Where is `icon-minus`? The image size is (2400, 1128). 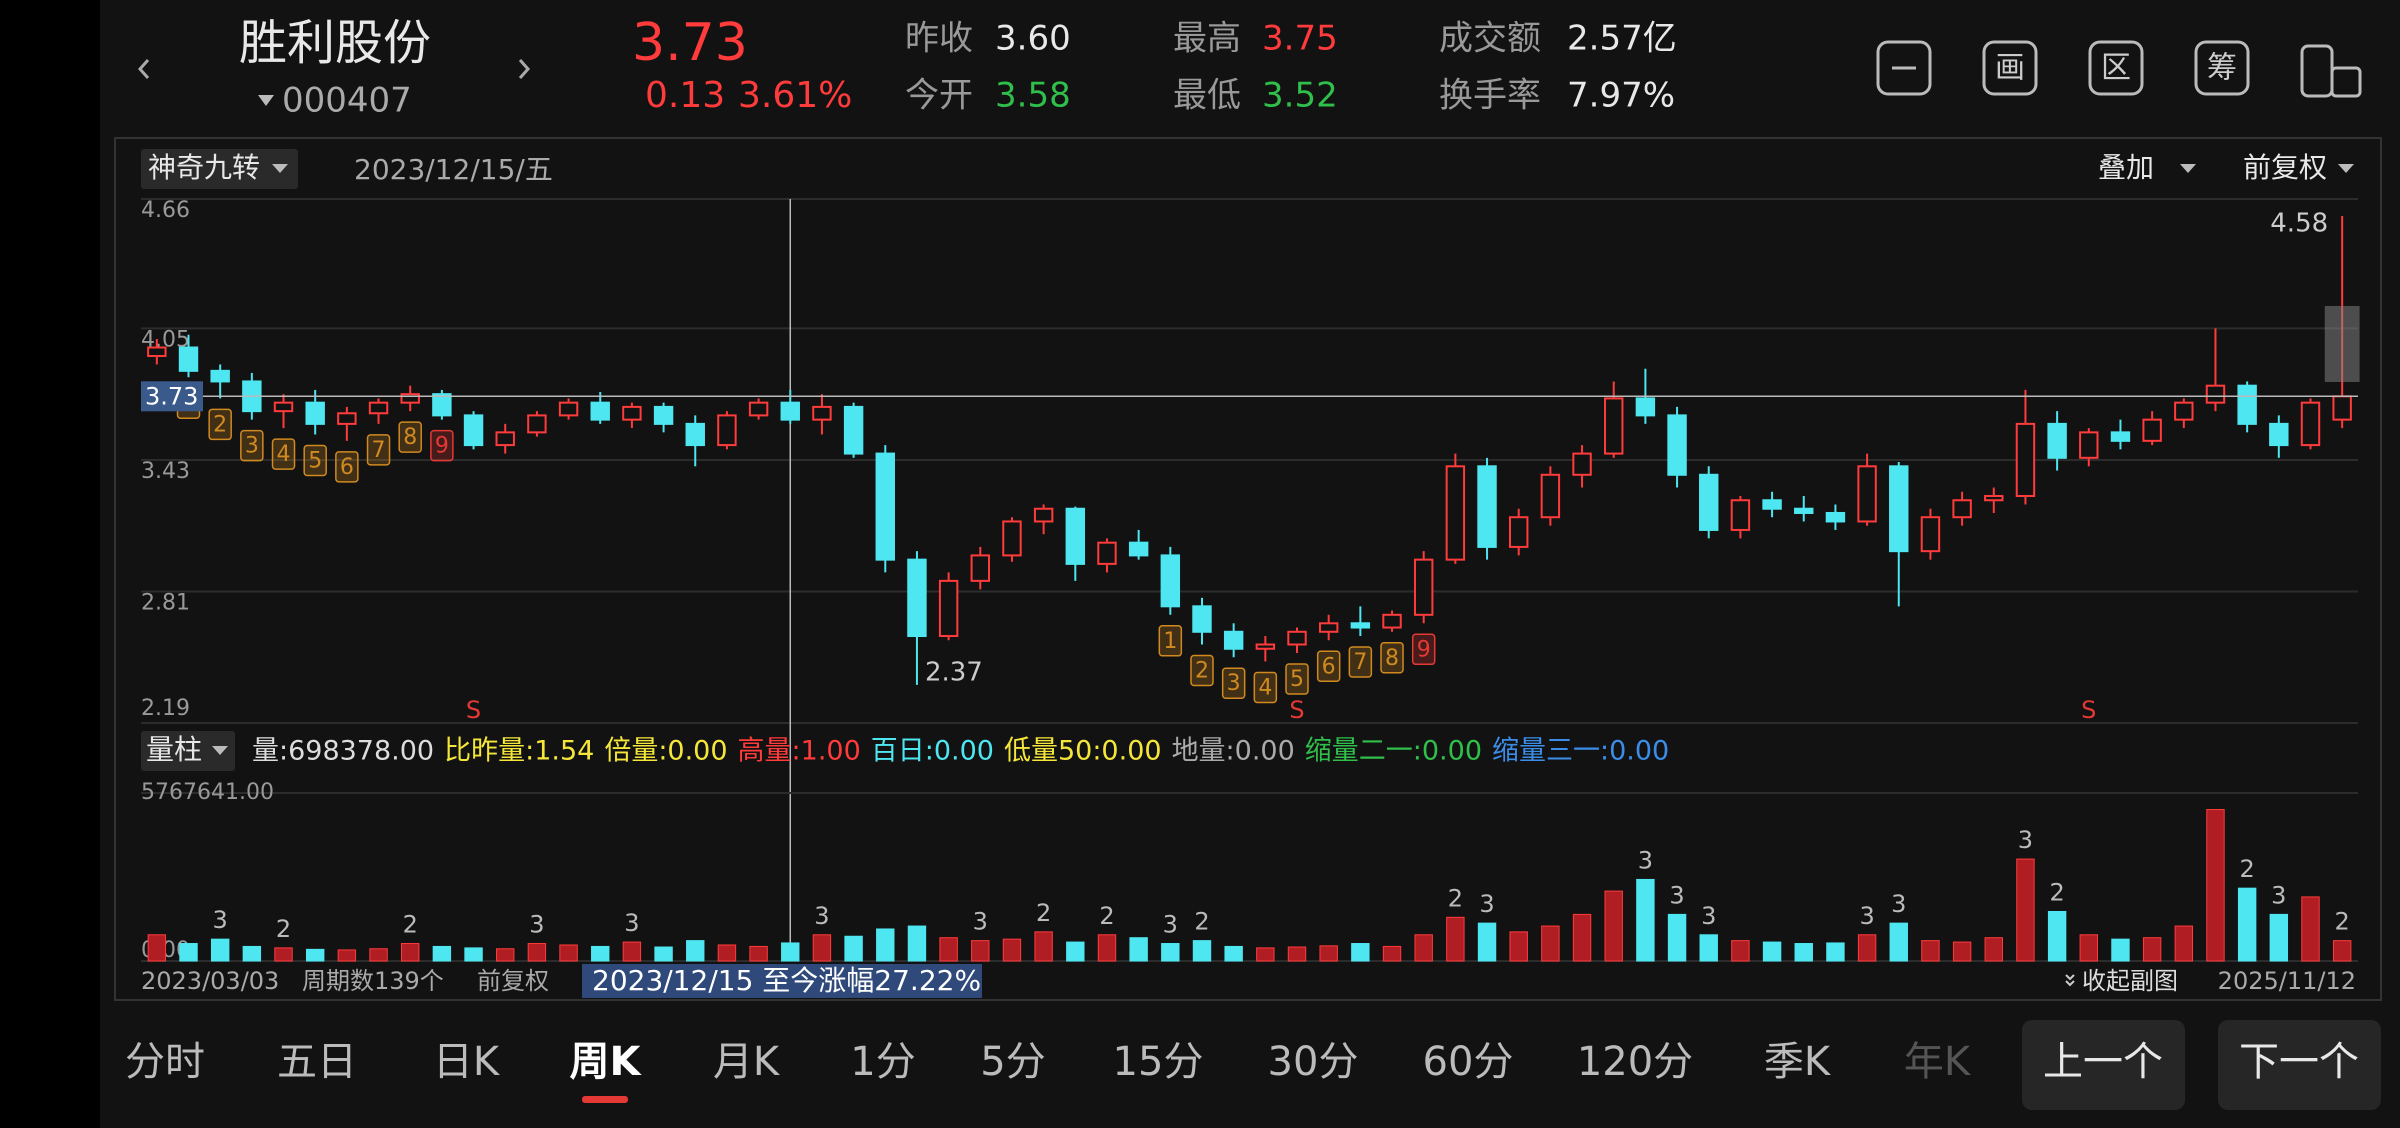 icon-minus is located at coordinates (1904, 68).